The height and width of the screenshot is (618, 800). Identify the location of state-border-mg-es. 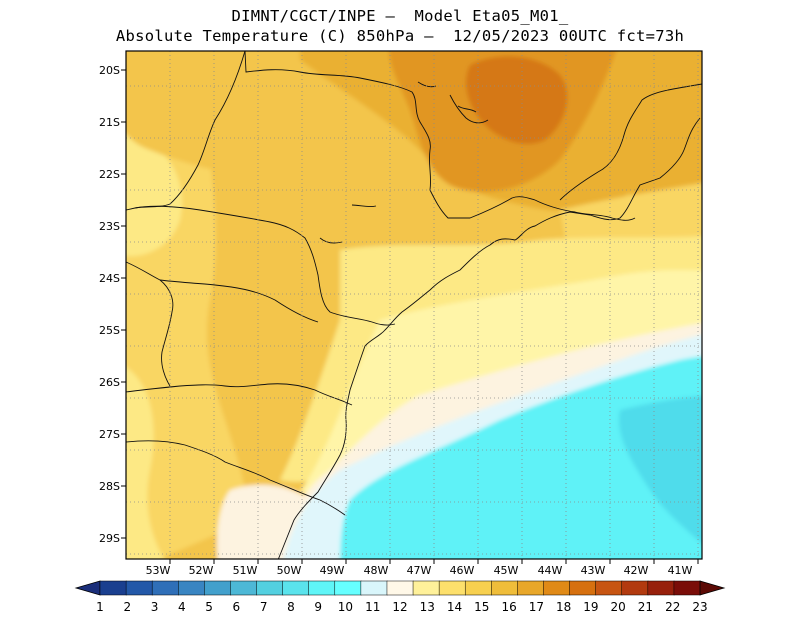
(630, 142).